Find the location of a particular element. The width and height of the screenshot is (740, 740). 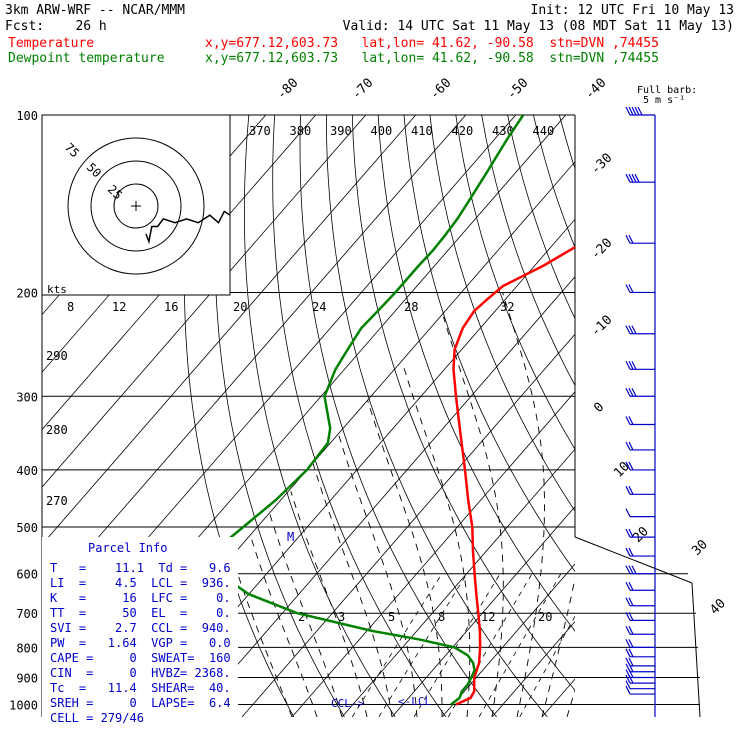

lcl-marker: <-LCL is located at coordinates (414, 701).